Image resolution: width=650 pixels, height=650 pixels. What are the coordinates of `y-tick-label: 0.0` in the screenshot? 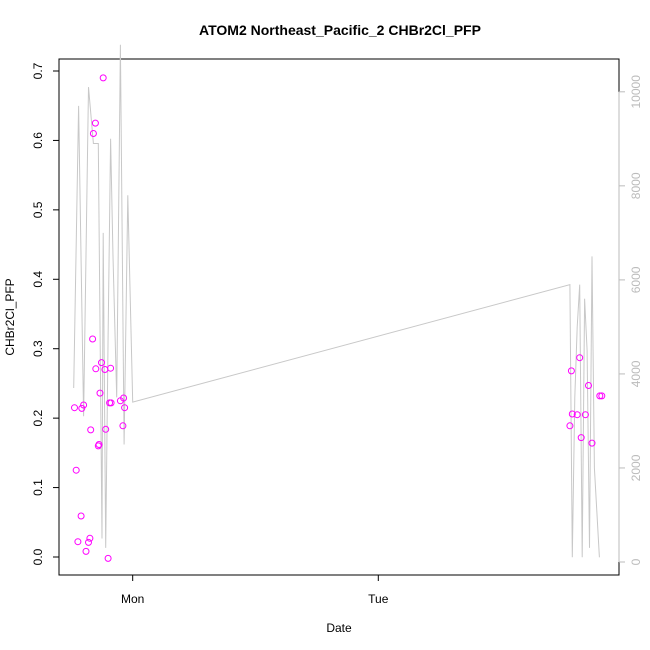 It's located at (38, 556).